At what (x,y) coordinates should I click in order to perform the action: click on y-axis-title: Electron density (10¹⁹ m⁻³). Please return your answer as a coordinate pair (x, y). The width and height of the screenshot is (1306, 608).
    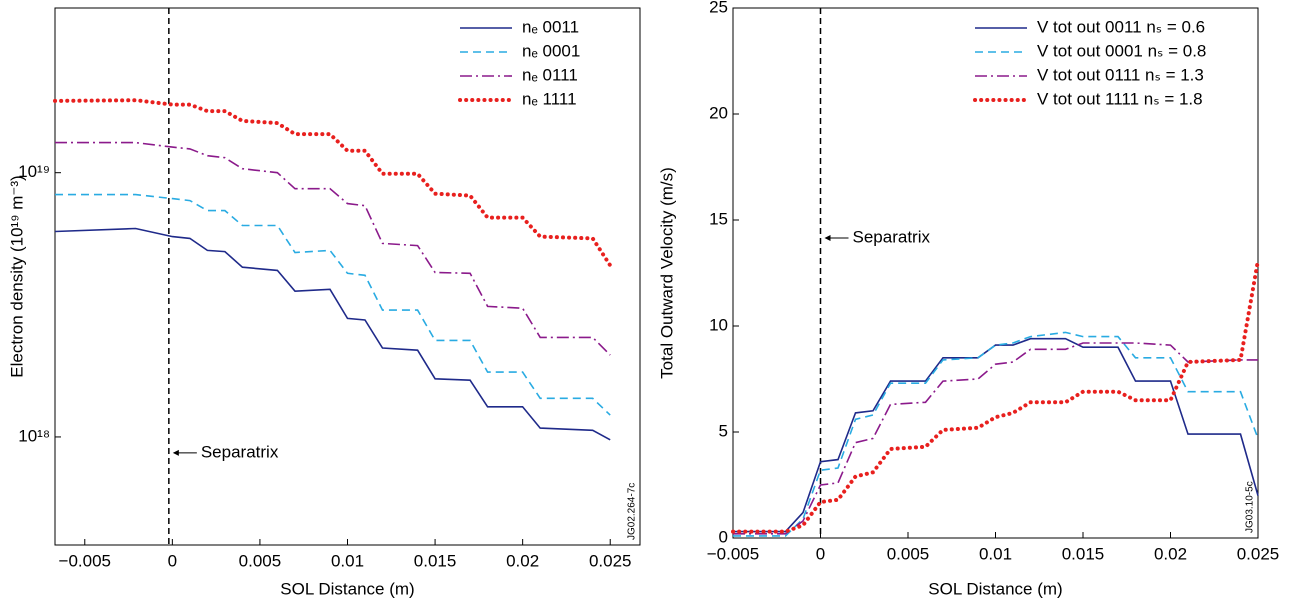
    Looking at the image, I should click on (16, 276).